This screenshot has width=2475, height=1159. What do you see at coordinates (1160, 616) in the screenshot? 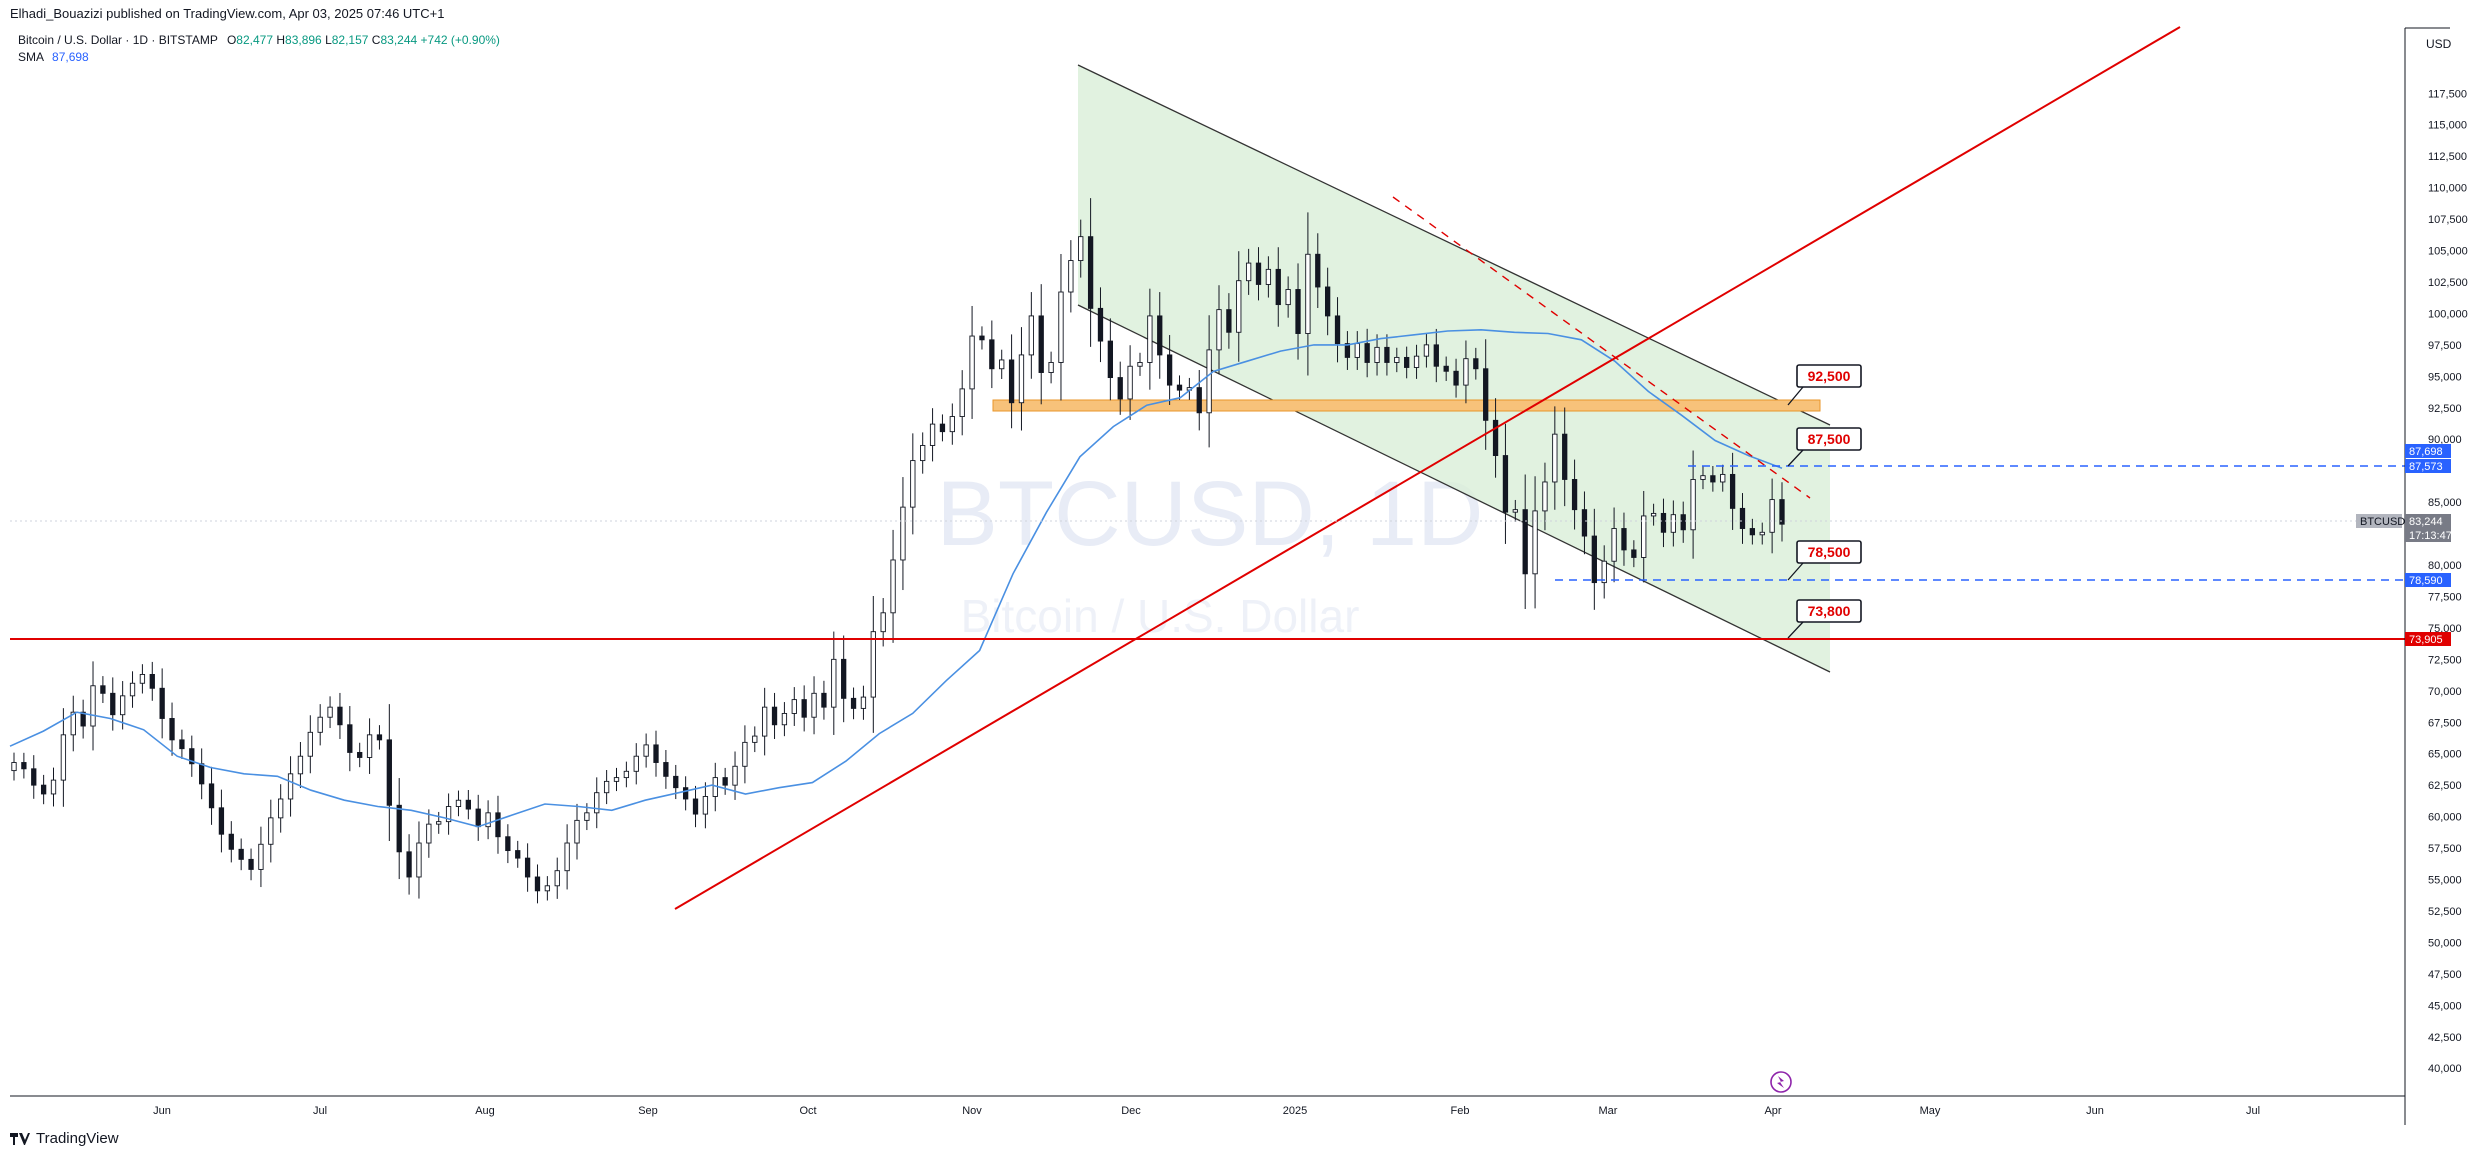
I see `watermark-name: Bitcoin / U.S. Dollar` at bounding box center [1160, 616].